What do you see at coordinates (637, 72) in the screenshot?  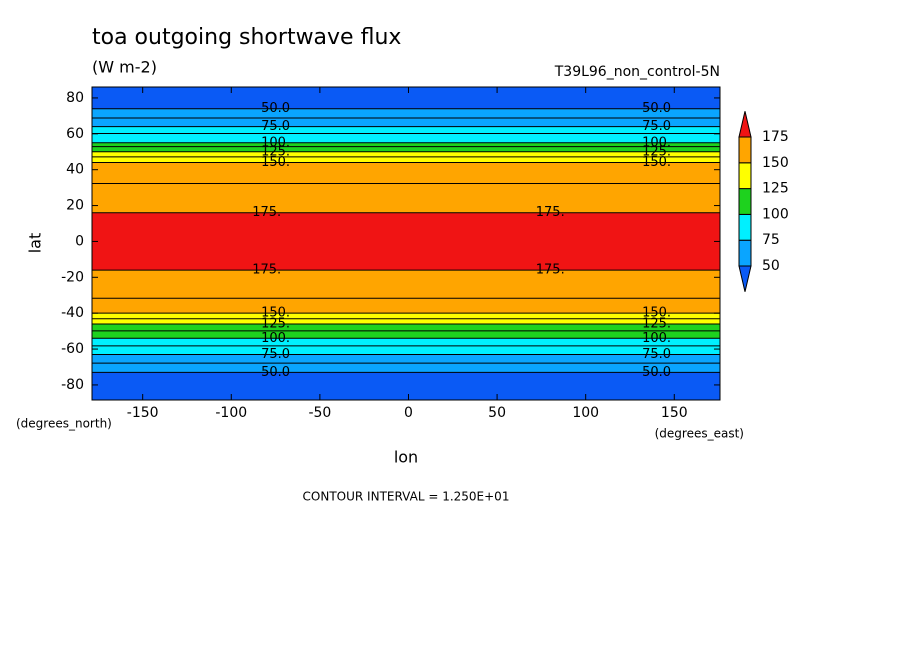 I see `dataset-label: T39L96_non_control-5N` at bounding box center [637, 72].